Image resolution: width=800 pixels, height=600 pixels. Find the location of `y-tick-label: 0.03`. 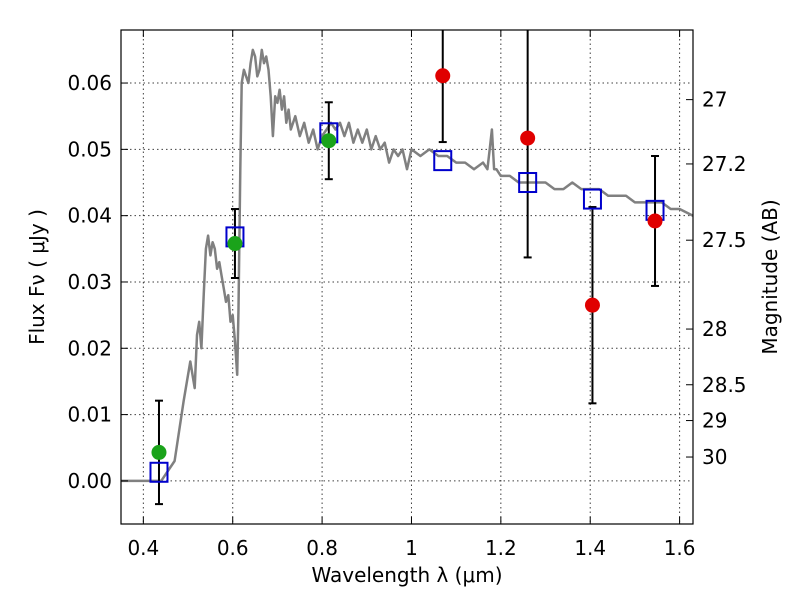

y-tick-label: 0.03 is located at coordinates (89, 282).